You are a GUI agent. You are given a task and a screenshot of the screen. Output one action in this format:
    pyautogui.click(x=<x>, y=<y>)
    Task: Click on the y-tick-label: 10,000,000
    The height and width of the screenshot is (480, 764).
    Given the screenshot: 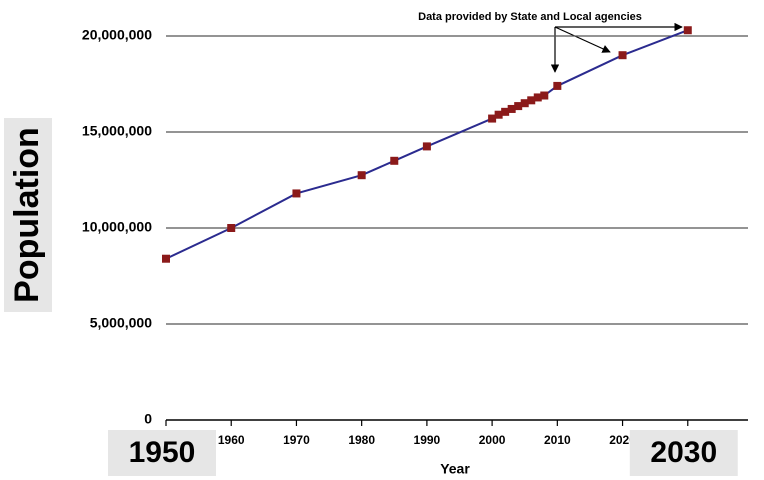 What is the action you would take?
    pyautogui.click(x=117, y=227)
    